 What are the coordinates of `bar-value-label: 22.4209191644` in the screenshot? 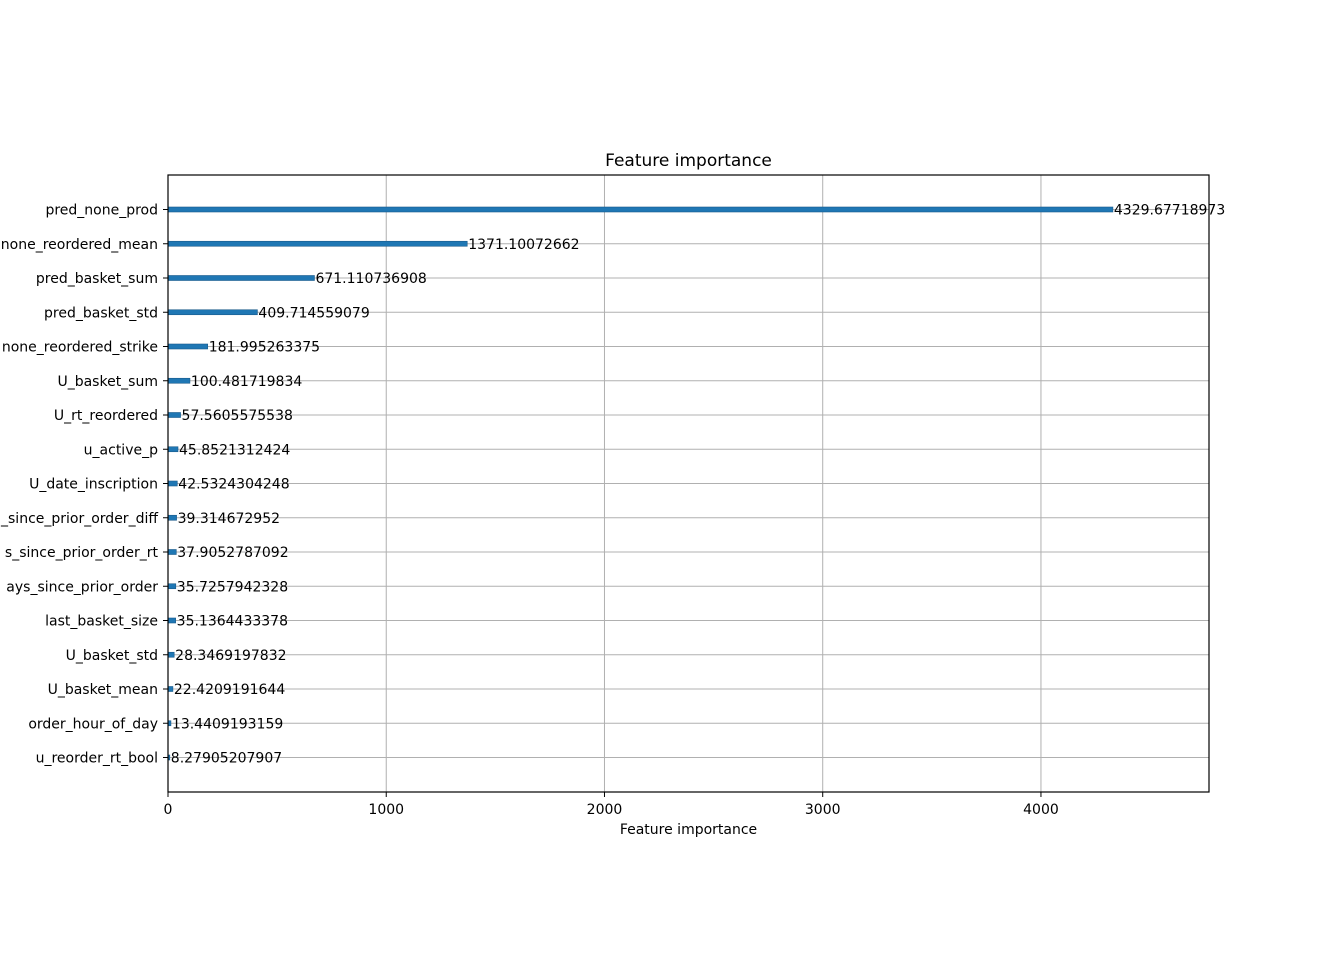 It's located at (229, 690).